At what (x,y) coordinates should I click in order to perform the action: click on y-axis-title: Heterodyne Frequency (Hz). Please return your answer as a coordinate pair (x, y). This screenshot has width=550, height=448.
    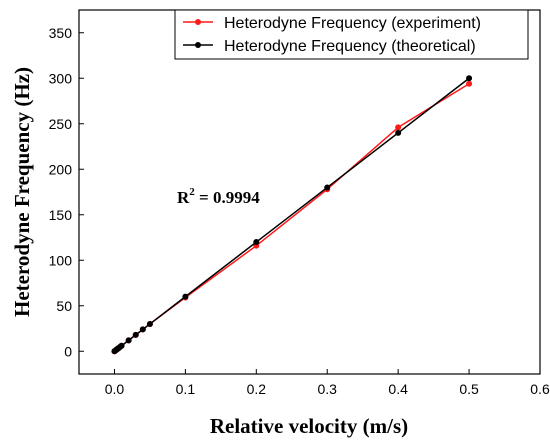
    Looking at the image, I should click on (22, 192).